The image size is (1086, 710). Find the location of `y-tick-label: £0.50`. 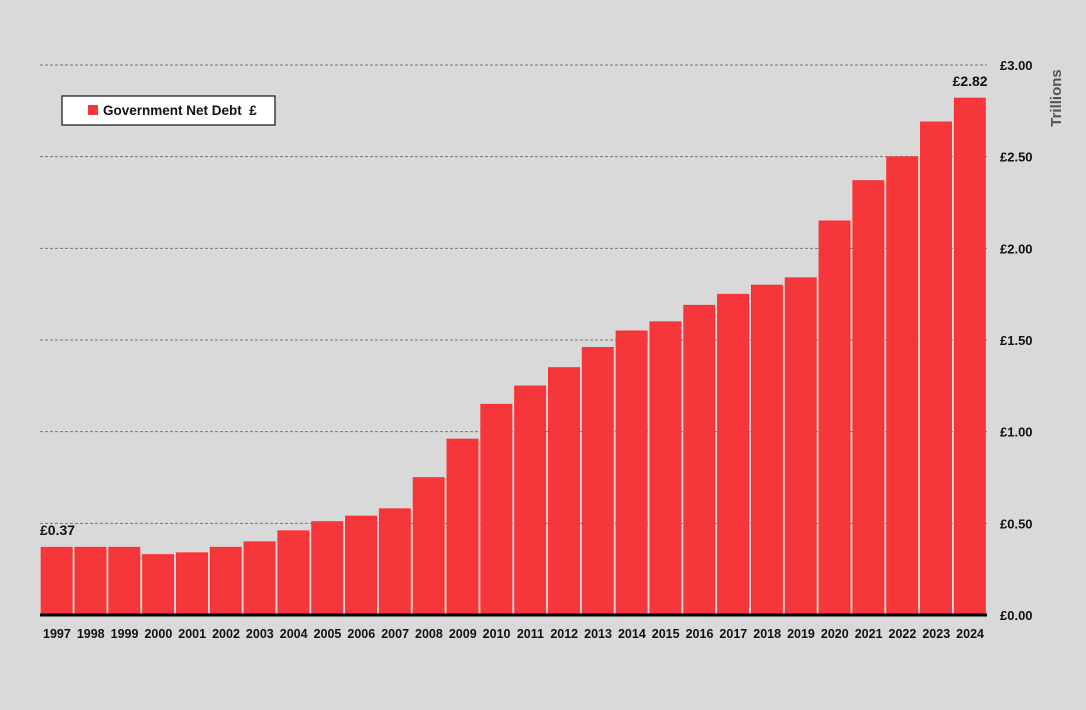

y-tick-label: £0.50 is located at coordinates (1016, 523).